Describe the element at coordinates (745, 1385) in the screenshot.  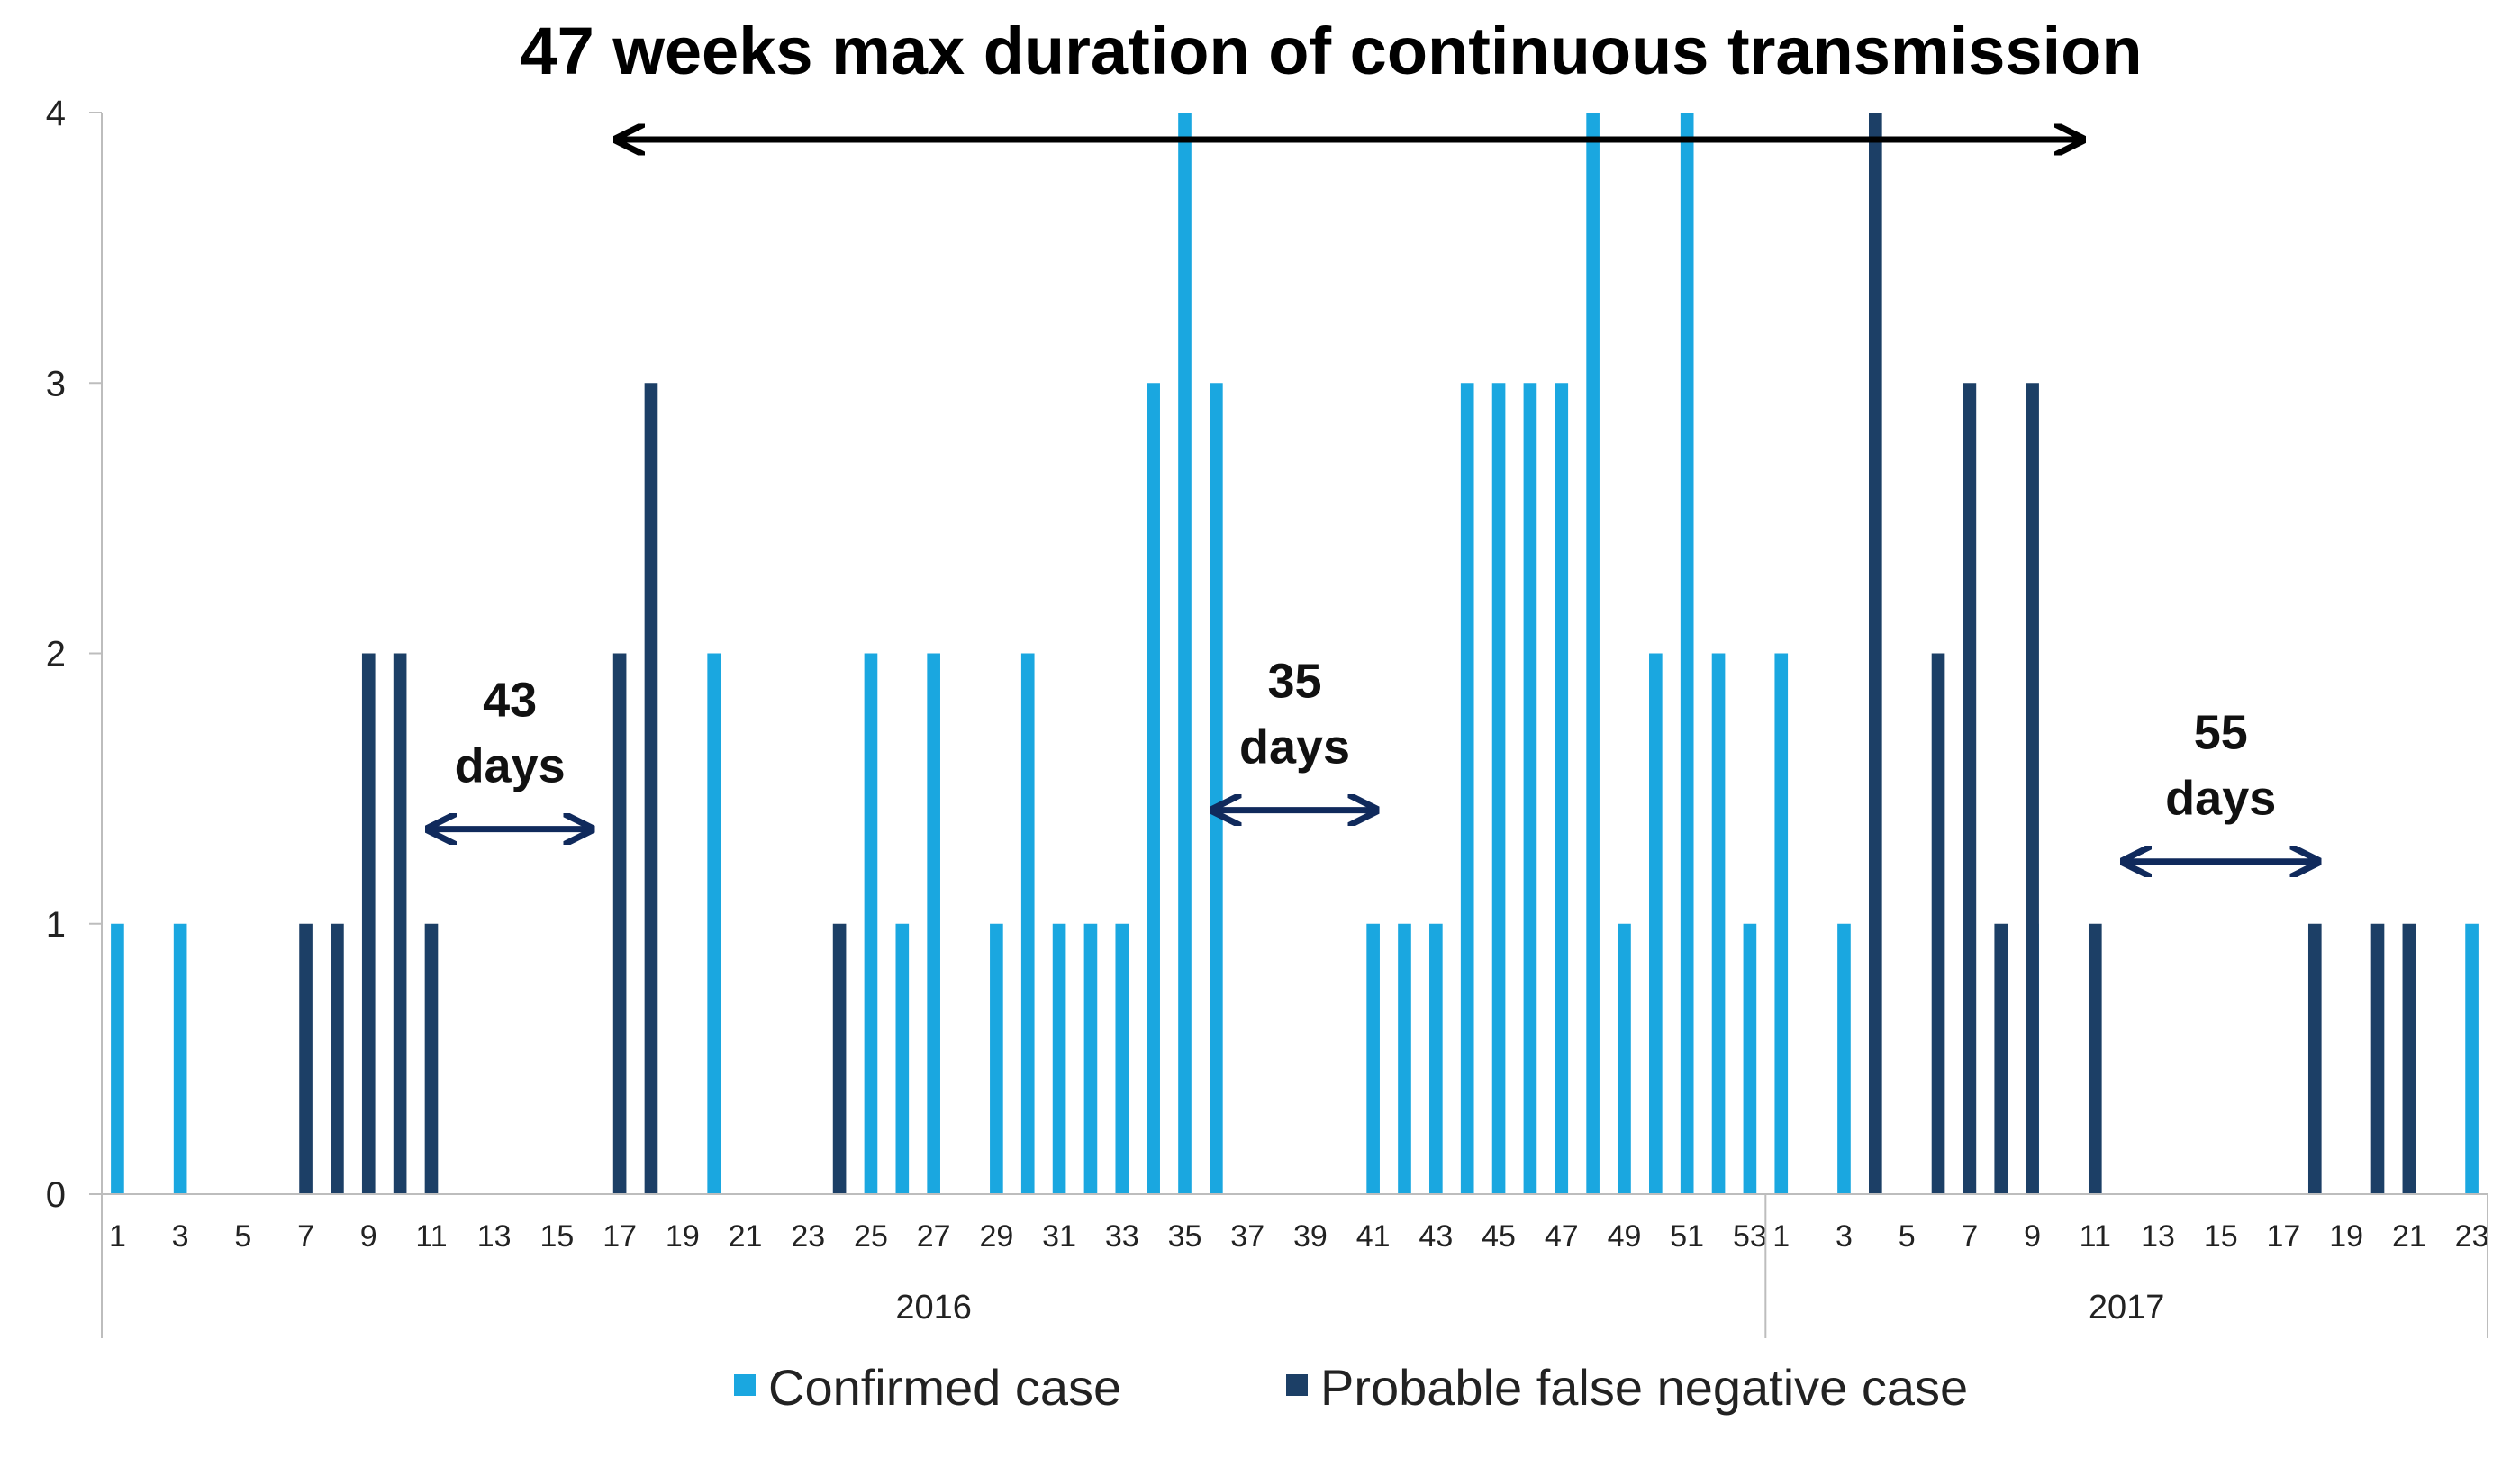
I see `legend-swatch-confirmed` at that location.